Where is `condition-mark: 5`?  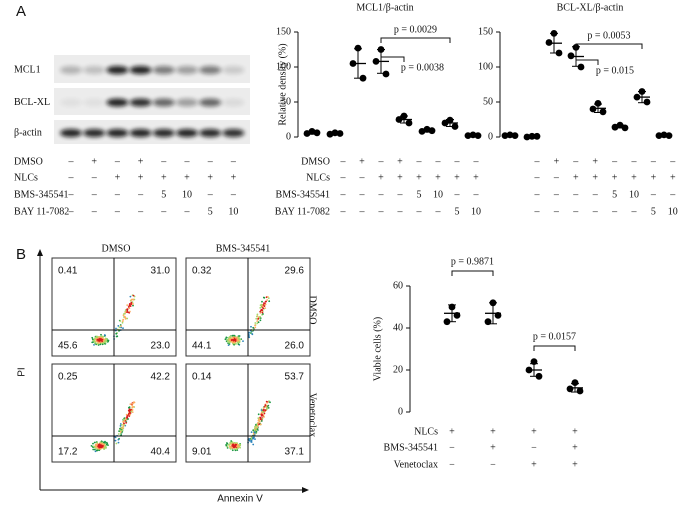
condition-mark: 5 is located at coordinates (653, 211).